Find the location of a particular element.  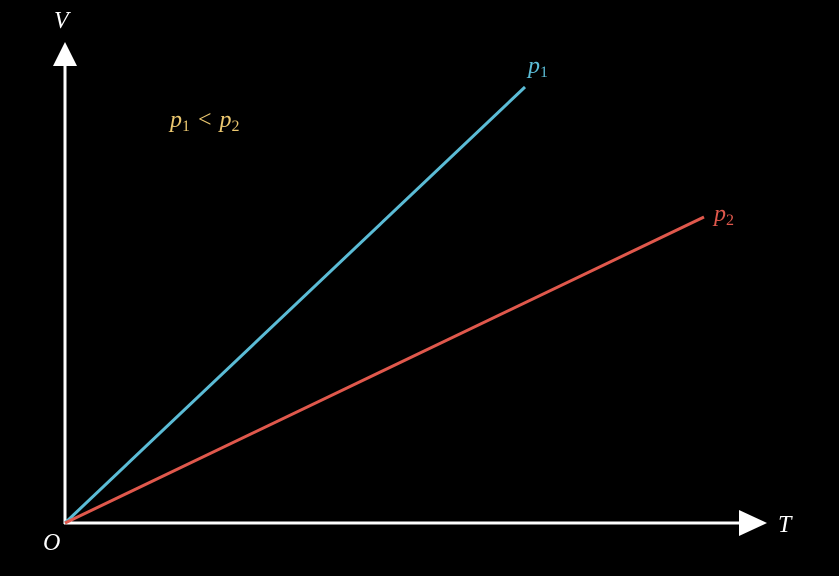

y-arrow is located at coordinates (65, 54).